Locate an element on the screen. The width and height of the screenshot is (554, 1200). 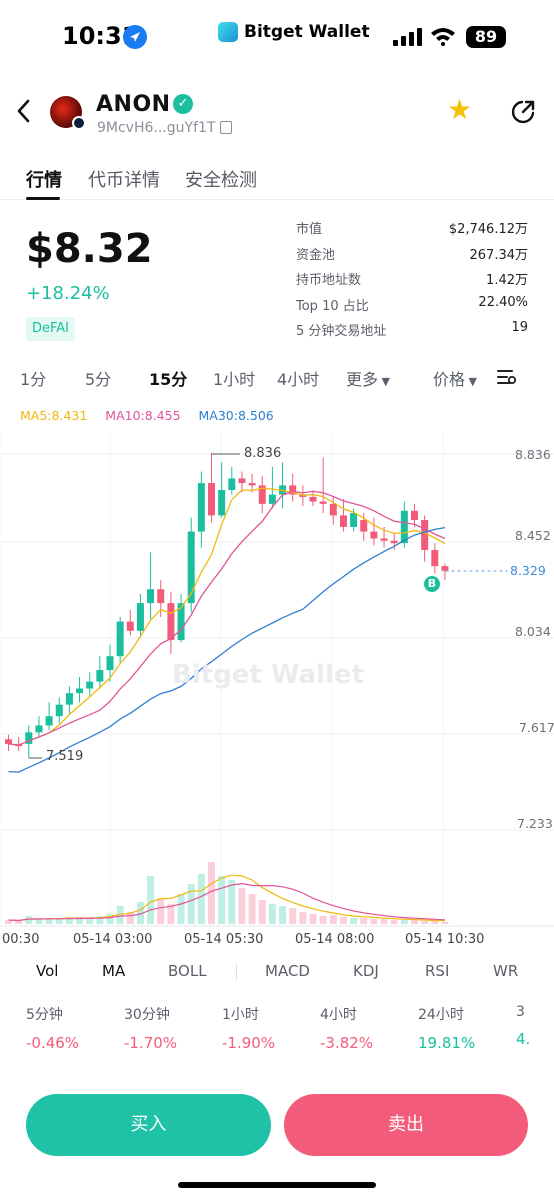
ma-legend: MA5:8.431 MA10:8.455 MA30:8.506 is located at coordinates (154, 415).